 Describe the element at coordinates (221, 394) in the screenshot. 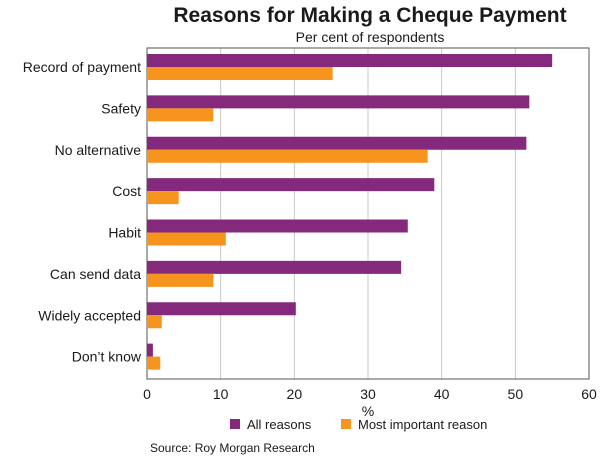

I see `x-tick-label: 10` at that location.